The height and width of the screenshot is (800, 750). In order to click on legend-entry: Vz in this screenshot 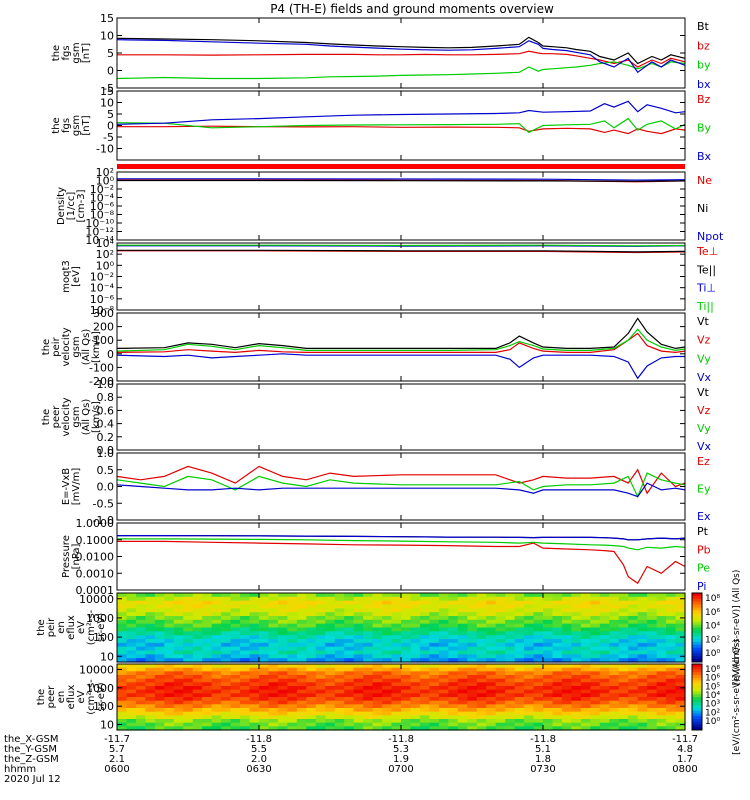, I will do `click(704, 340)`.